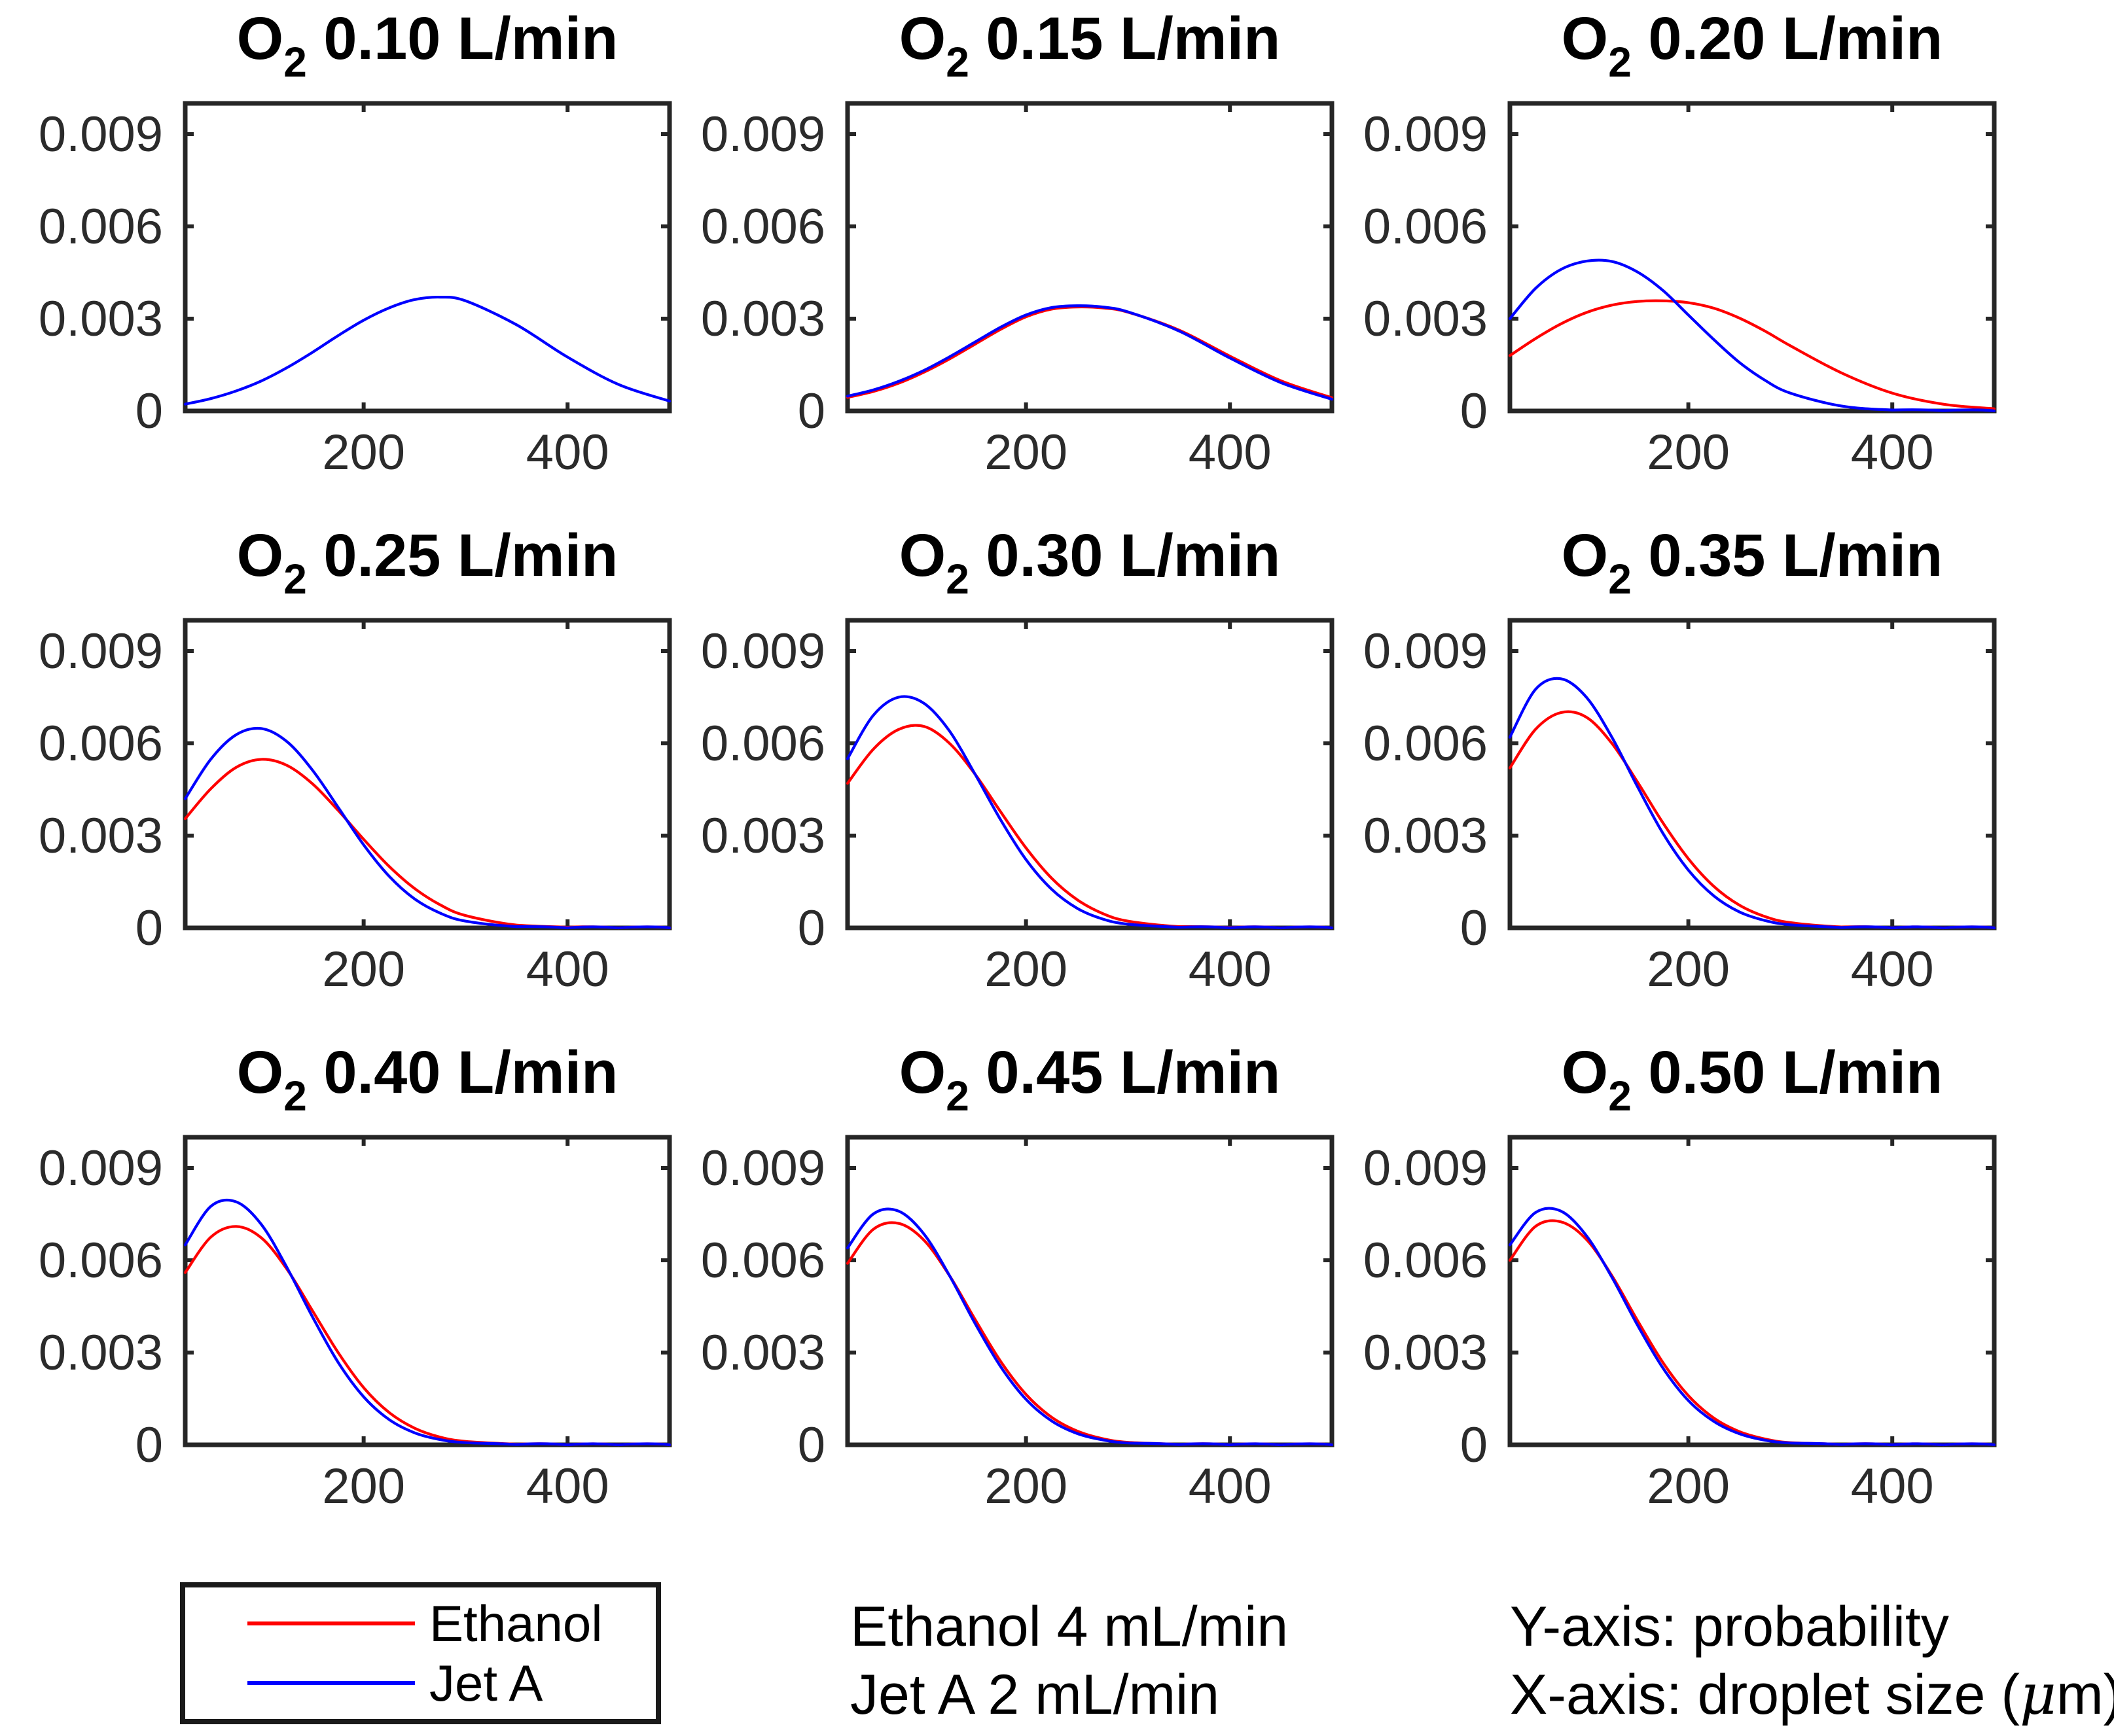  I want to click on subplot-title: O2 0.15 L/min, so click(1090, 45).